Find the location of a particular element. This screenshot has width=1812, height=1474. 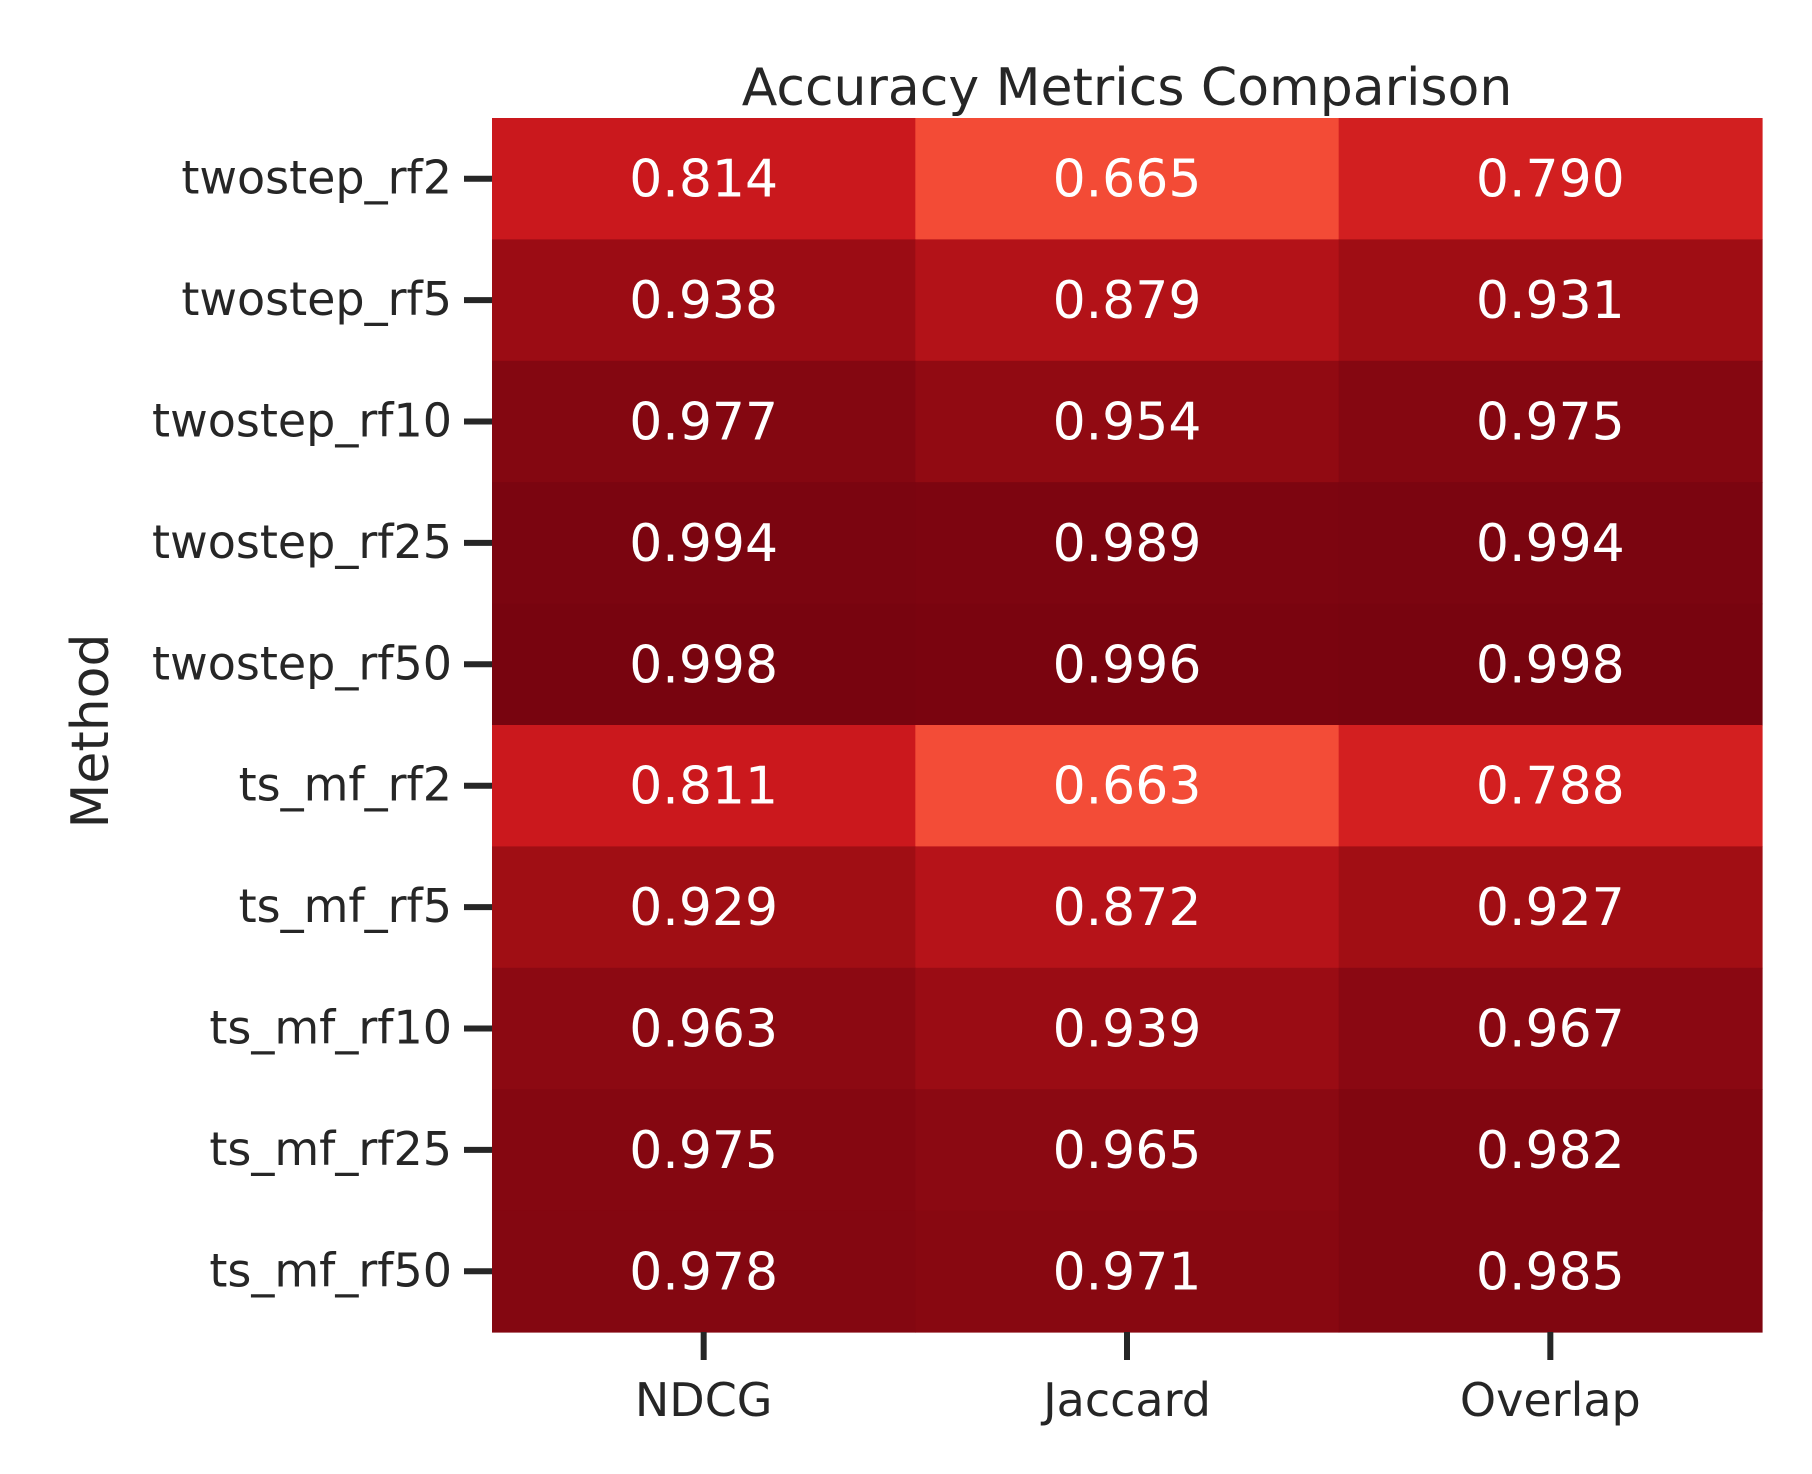

heatmap-cell-ts_mf_rf2-NDCG is located at coordinates (704, 786).